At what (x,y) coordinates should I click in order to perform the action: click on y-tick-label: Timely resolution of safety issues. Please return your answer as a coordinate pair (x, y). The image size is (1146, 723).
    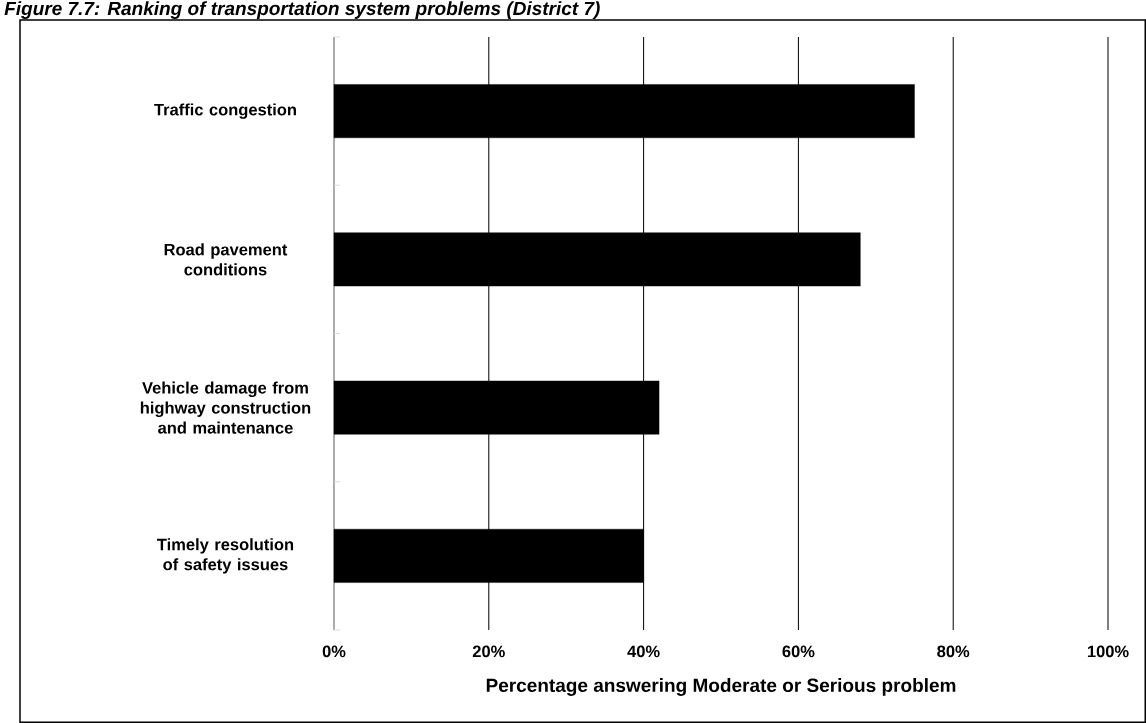
    Looking at the image, I should click on (225, 556).